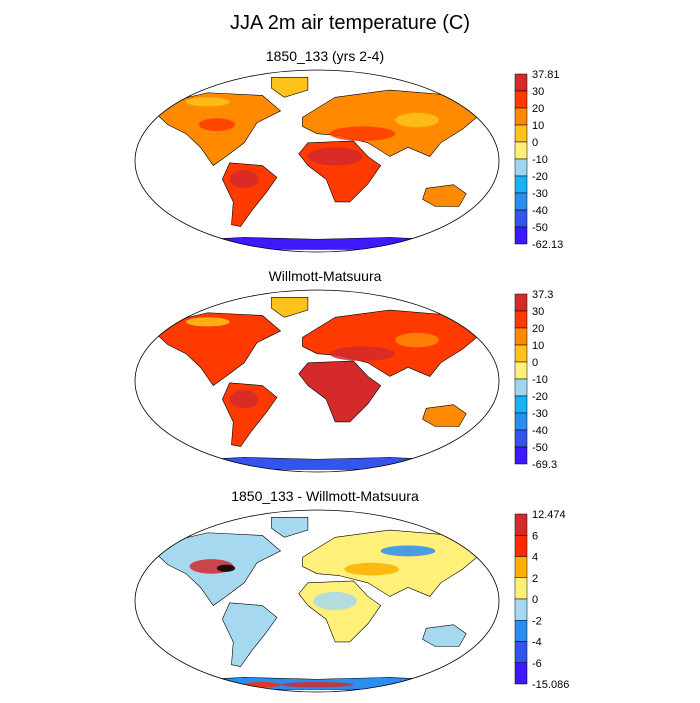 The height and width of the screenshot is (703, 700). I want to click on figure-title: JJA 2m air temperature (C), so click(350, 23).